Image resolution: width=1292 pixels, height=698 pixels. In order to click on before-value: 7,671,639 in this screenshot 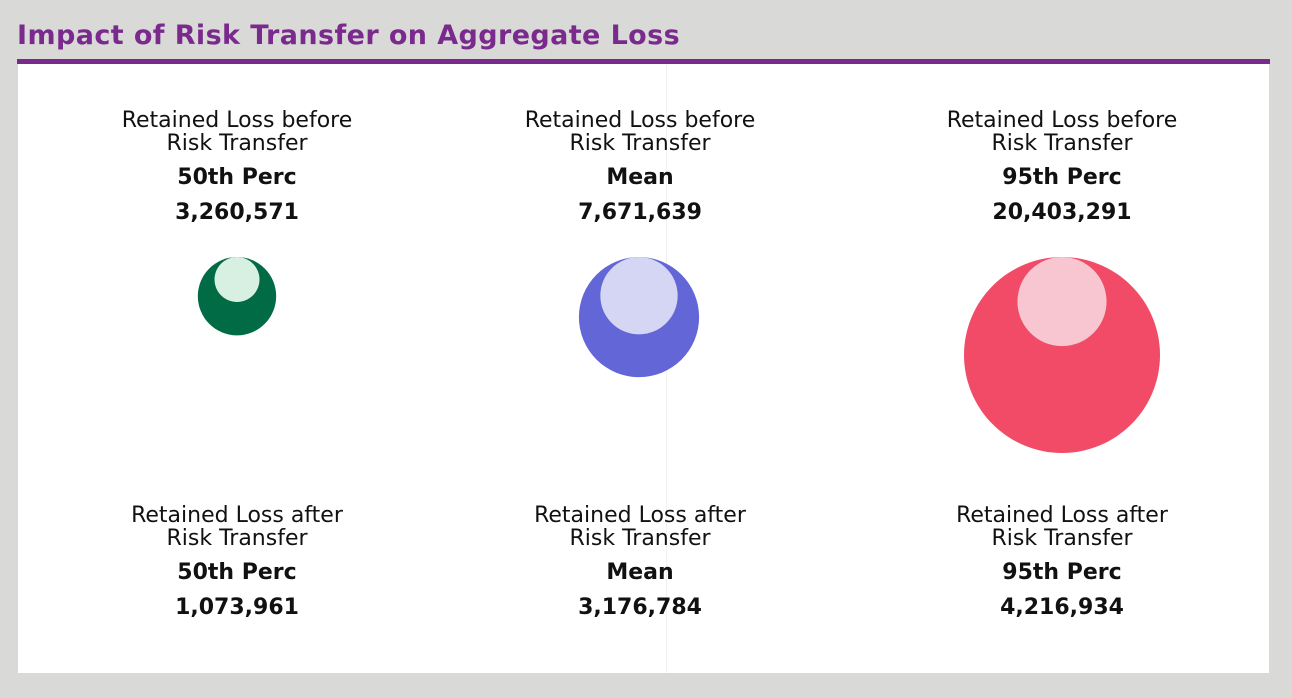, I will do `click(640, 212)`.